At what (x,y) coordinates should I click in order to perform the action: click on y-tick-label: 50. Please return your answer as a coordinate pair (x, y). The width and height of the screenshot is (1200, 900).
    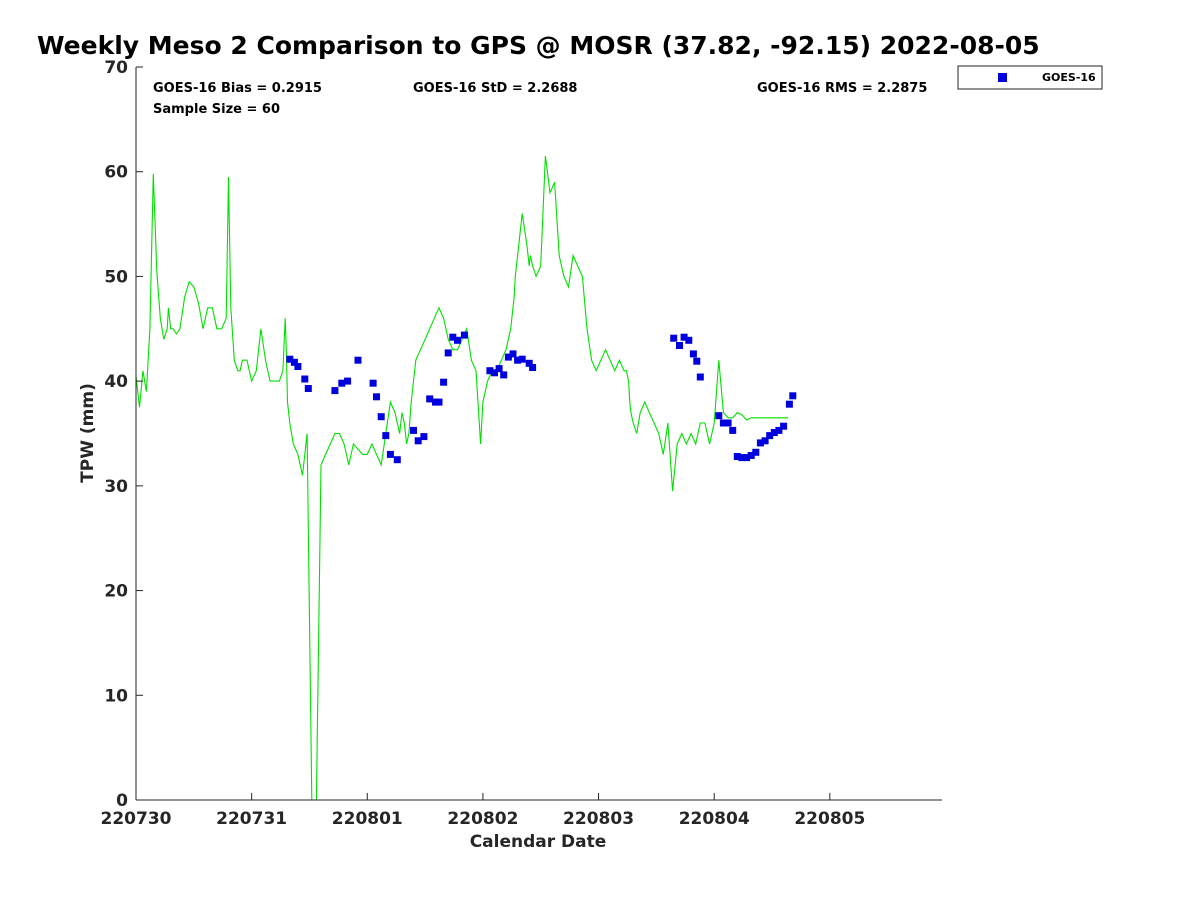
    Looking at the image, I should click on (116, 277).